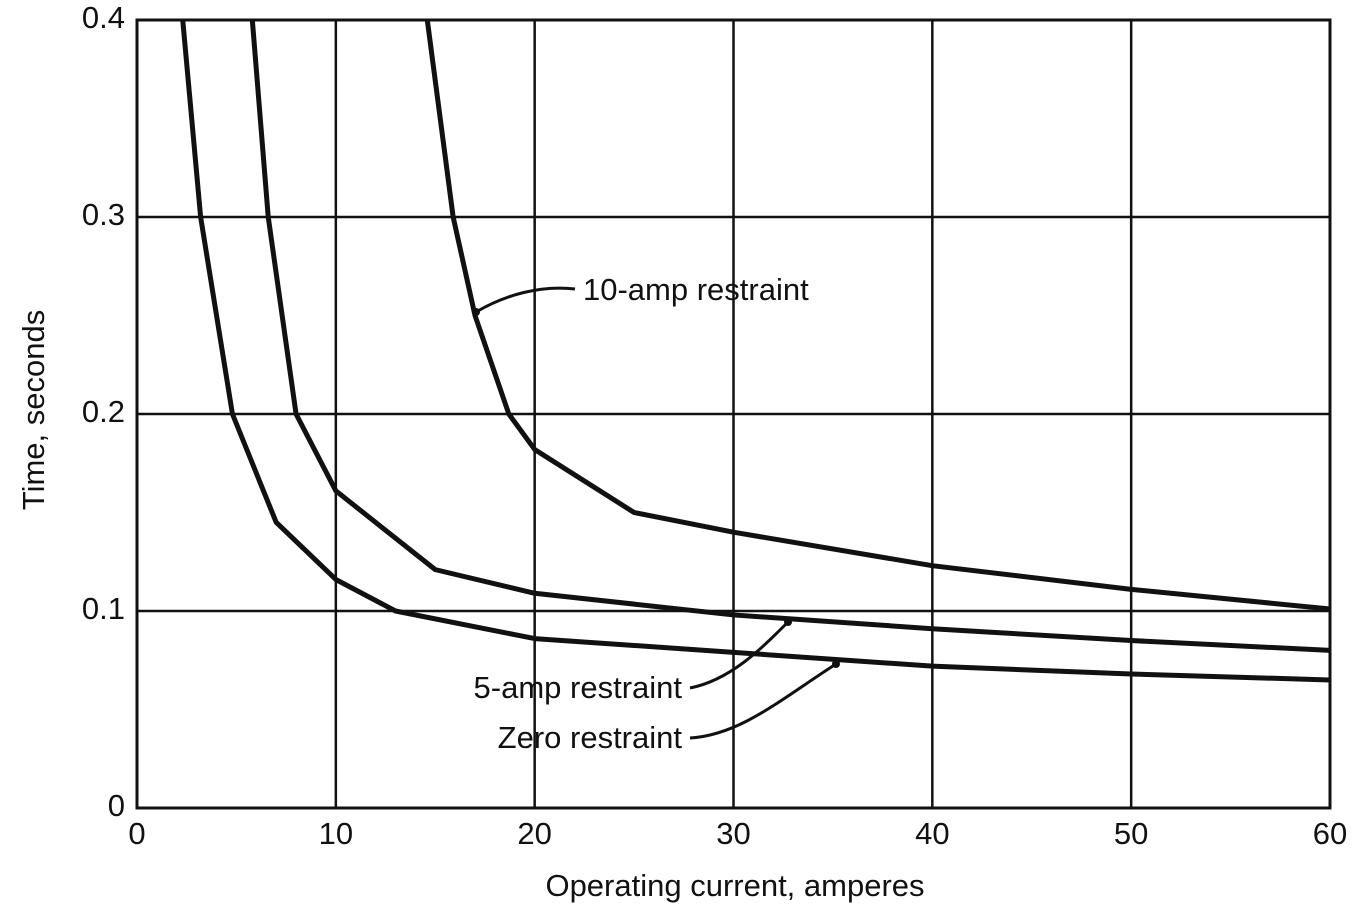  Describe the element at coordinates (1131, 833) in the screenshot. I see `x-tick-label: 50` at that location.